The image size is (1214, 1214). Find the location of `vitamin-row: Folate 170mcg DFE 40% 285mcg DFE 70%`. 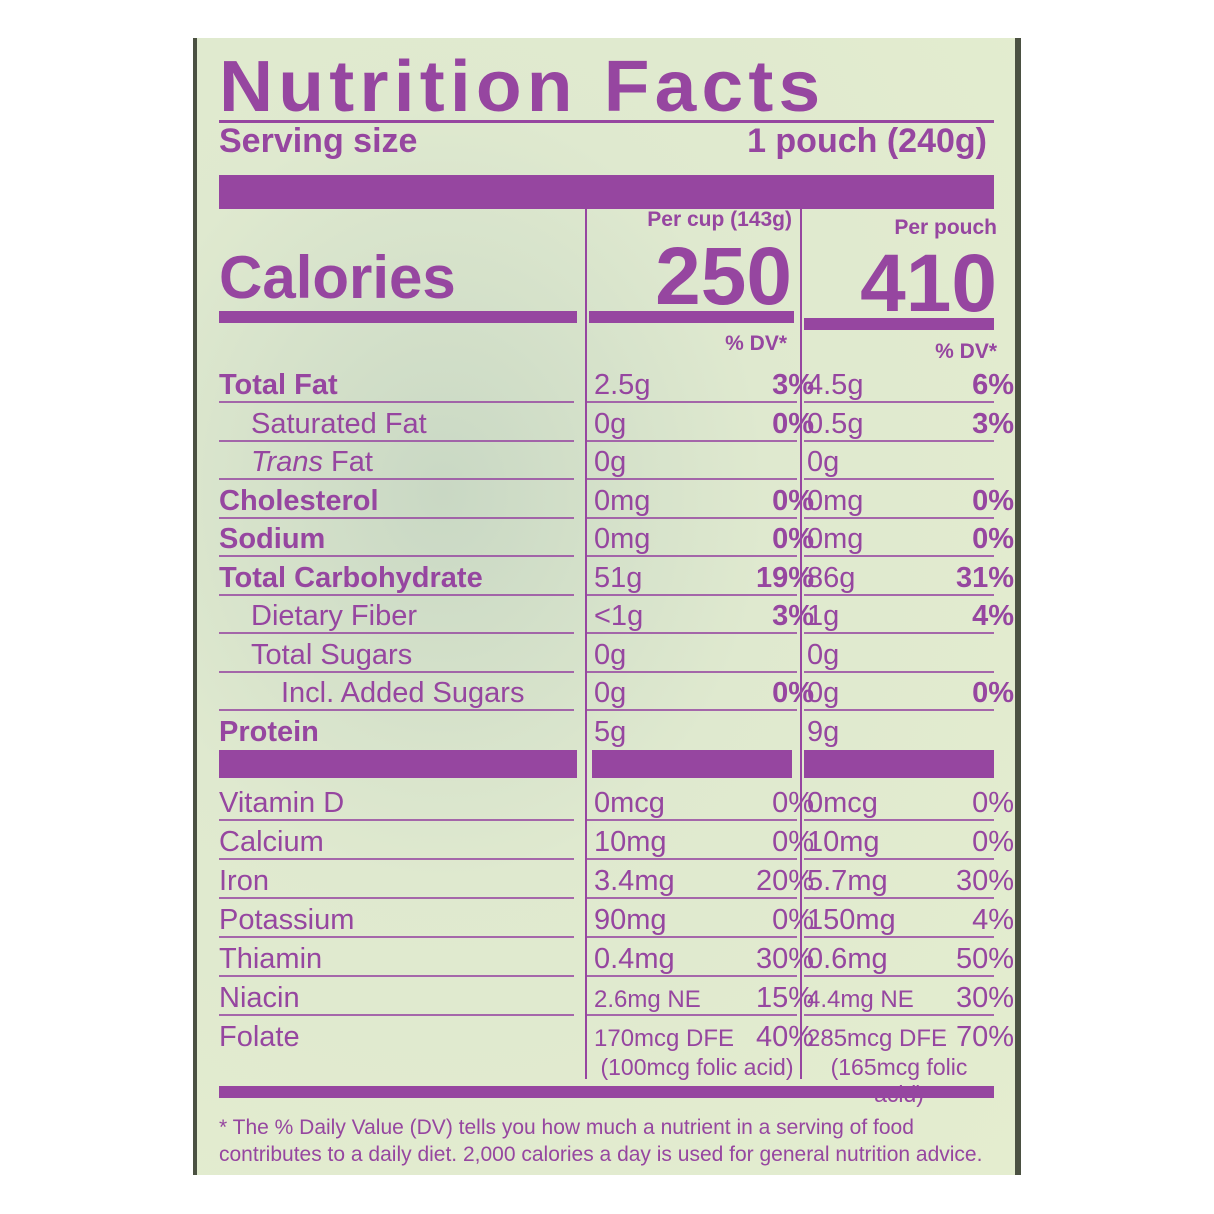

vitamin-row: Folate 170mcg DFE 40% 285mcg DFE 70% is located at coordinates (616, 1036).